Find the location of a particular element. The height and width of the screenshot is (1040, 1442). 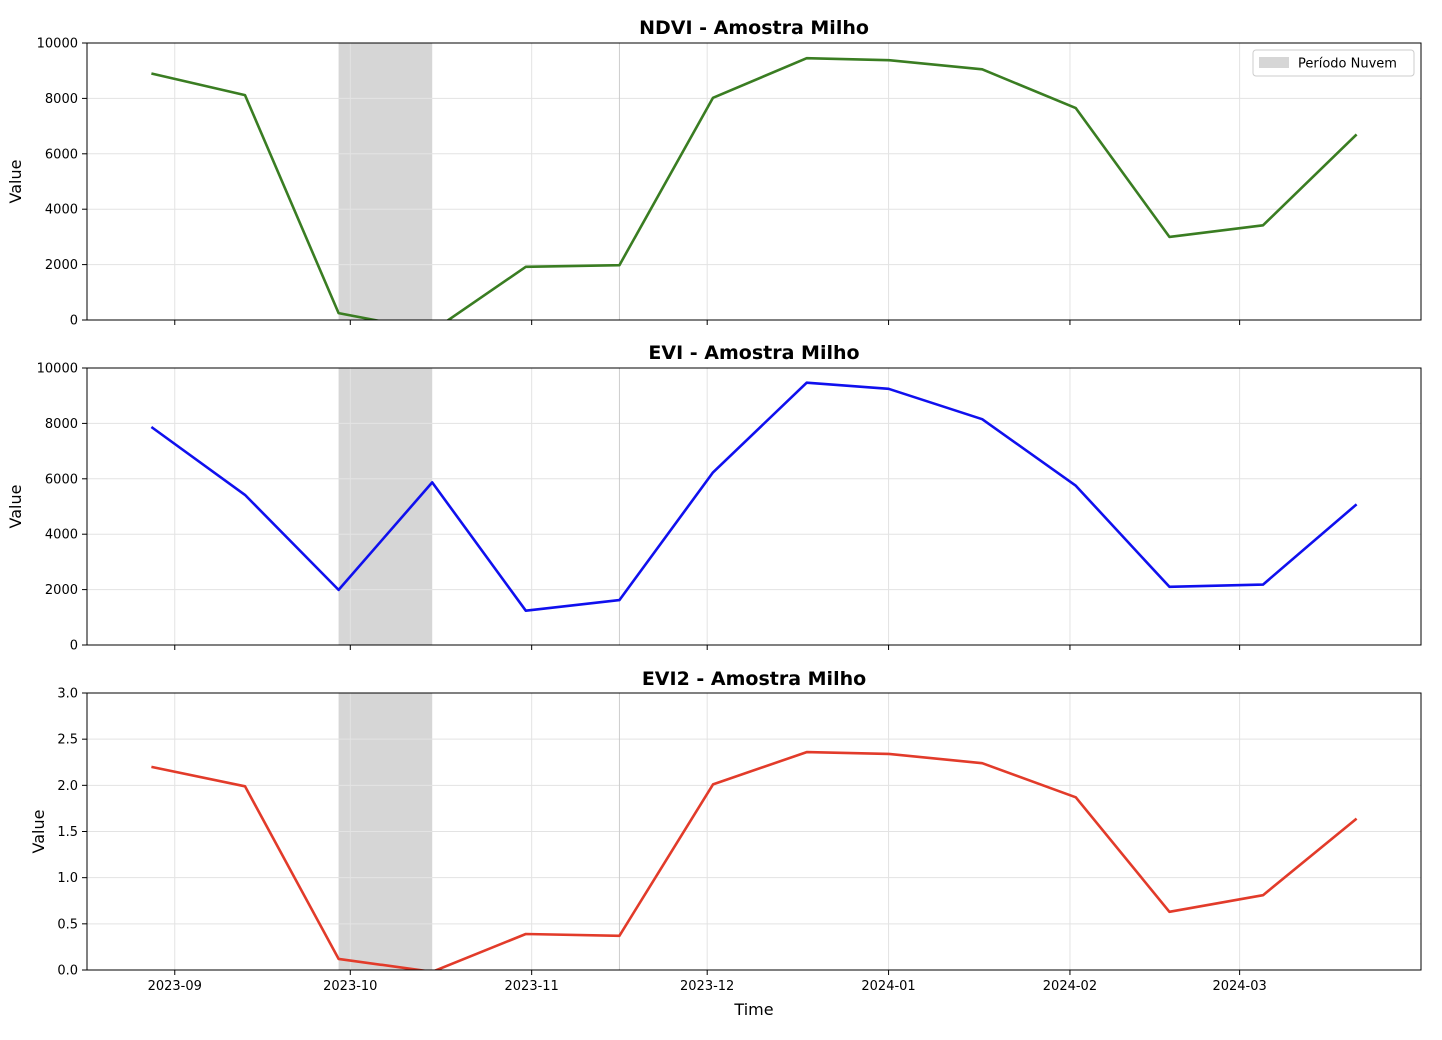

x-tick-label: 2024-03 is located at coordinates (1239, 986).